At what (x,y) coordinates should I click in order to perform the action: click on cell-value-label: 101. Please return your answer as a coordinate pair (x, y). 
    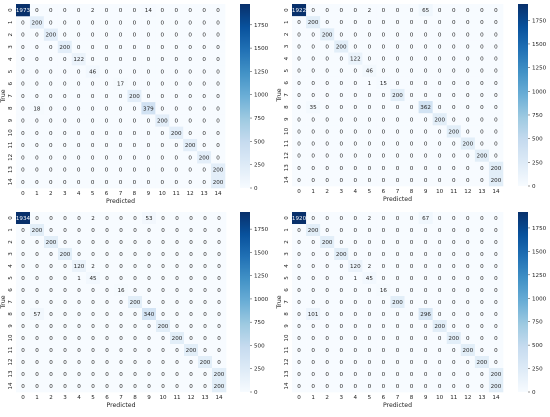
    Looking at the image, I should click on (313, 315).